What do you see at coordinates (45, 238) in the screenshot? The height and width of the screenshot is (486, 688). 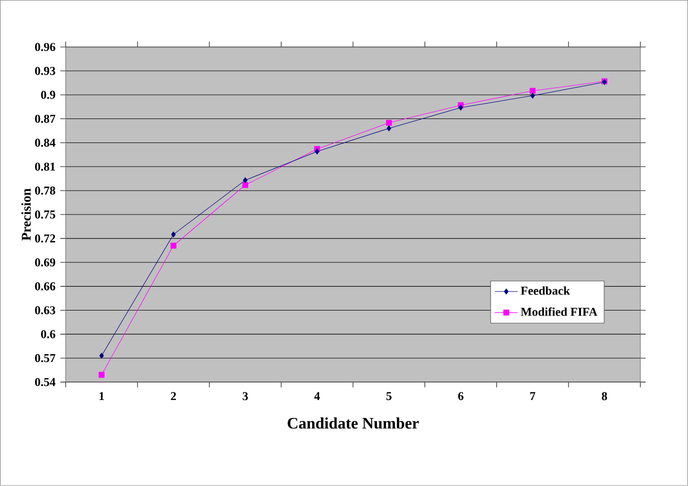 I see `y-tick-label: 0.72` at bounding box center [45, 238].